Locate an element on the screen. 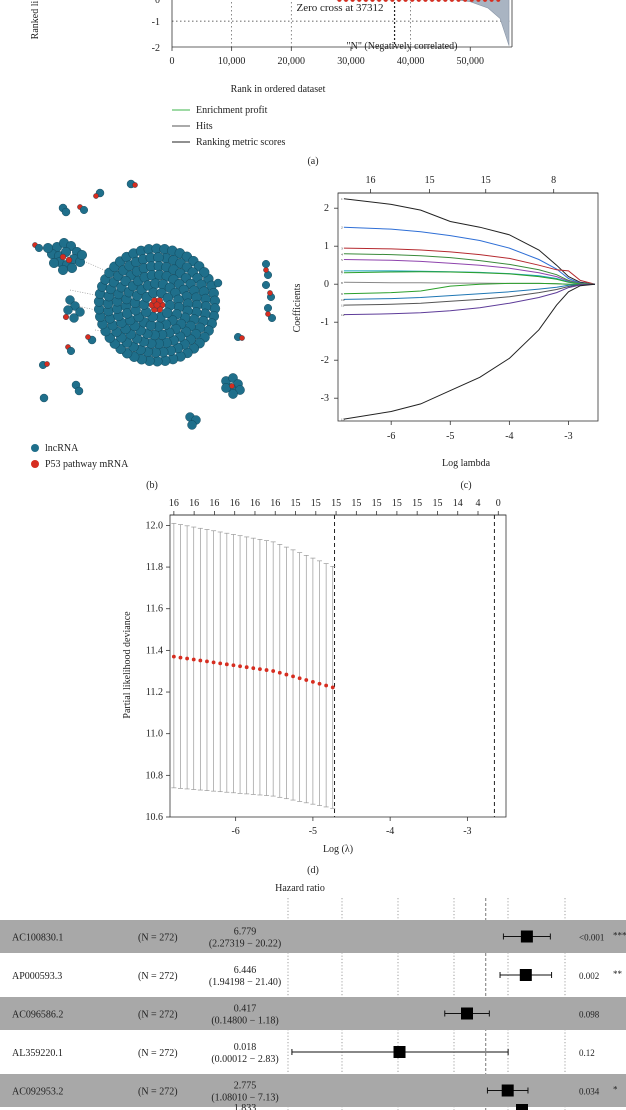 The height and width of the screenshot is (1110, 626). coefficient-path-index-10: 11 is located at coordinates (343, 306).